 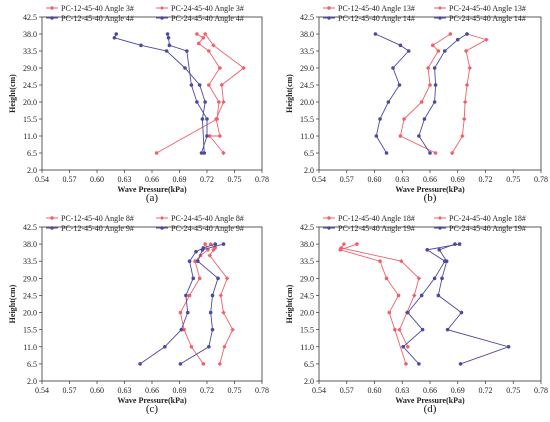 What do you see at coordinates (152, 198) in the screenshot?
I see `panel-caption: (a)` at bounding box center [152, 198].